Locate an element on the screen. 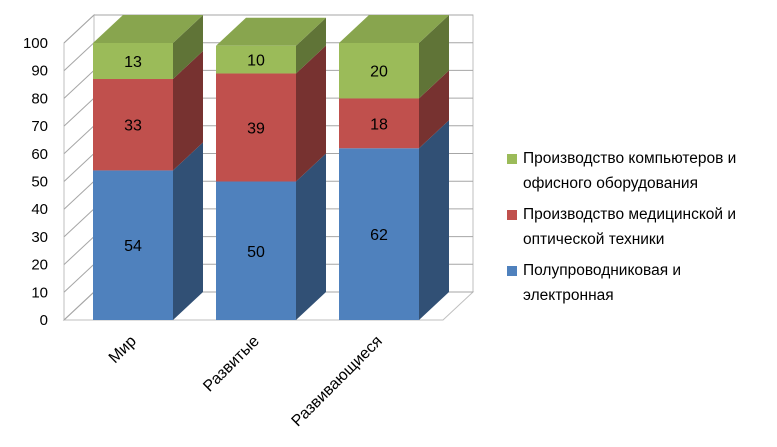  legend-label-semiconductors-line1: Полупроводниковая и is located at coordinates (602, 270).